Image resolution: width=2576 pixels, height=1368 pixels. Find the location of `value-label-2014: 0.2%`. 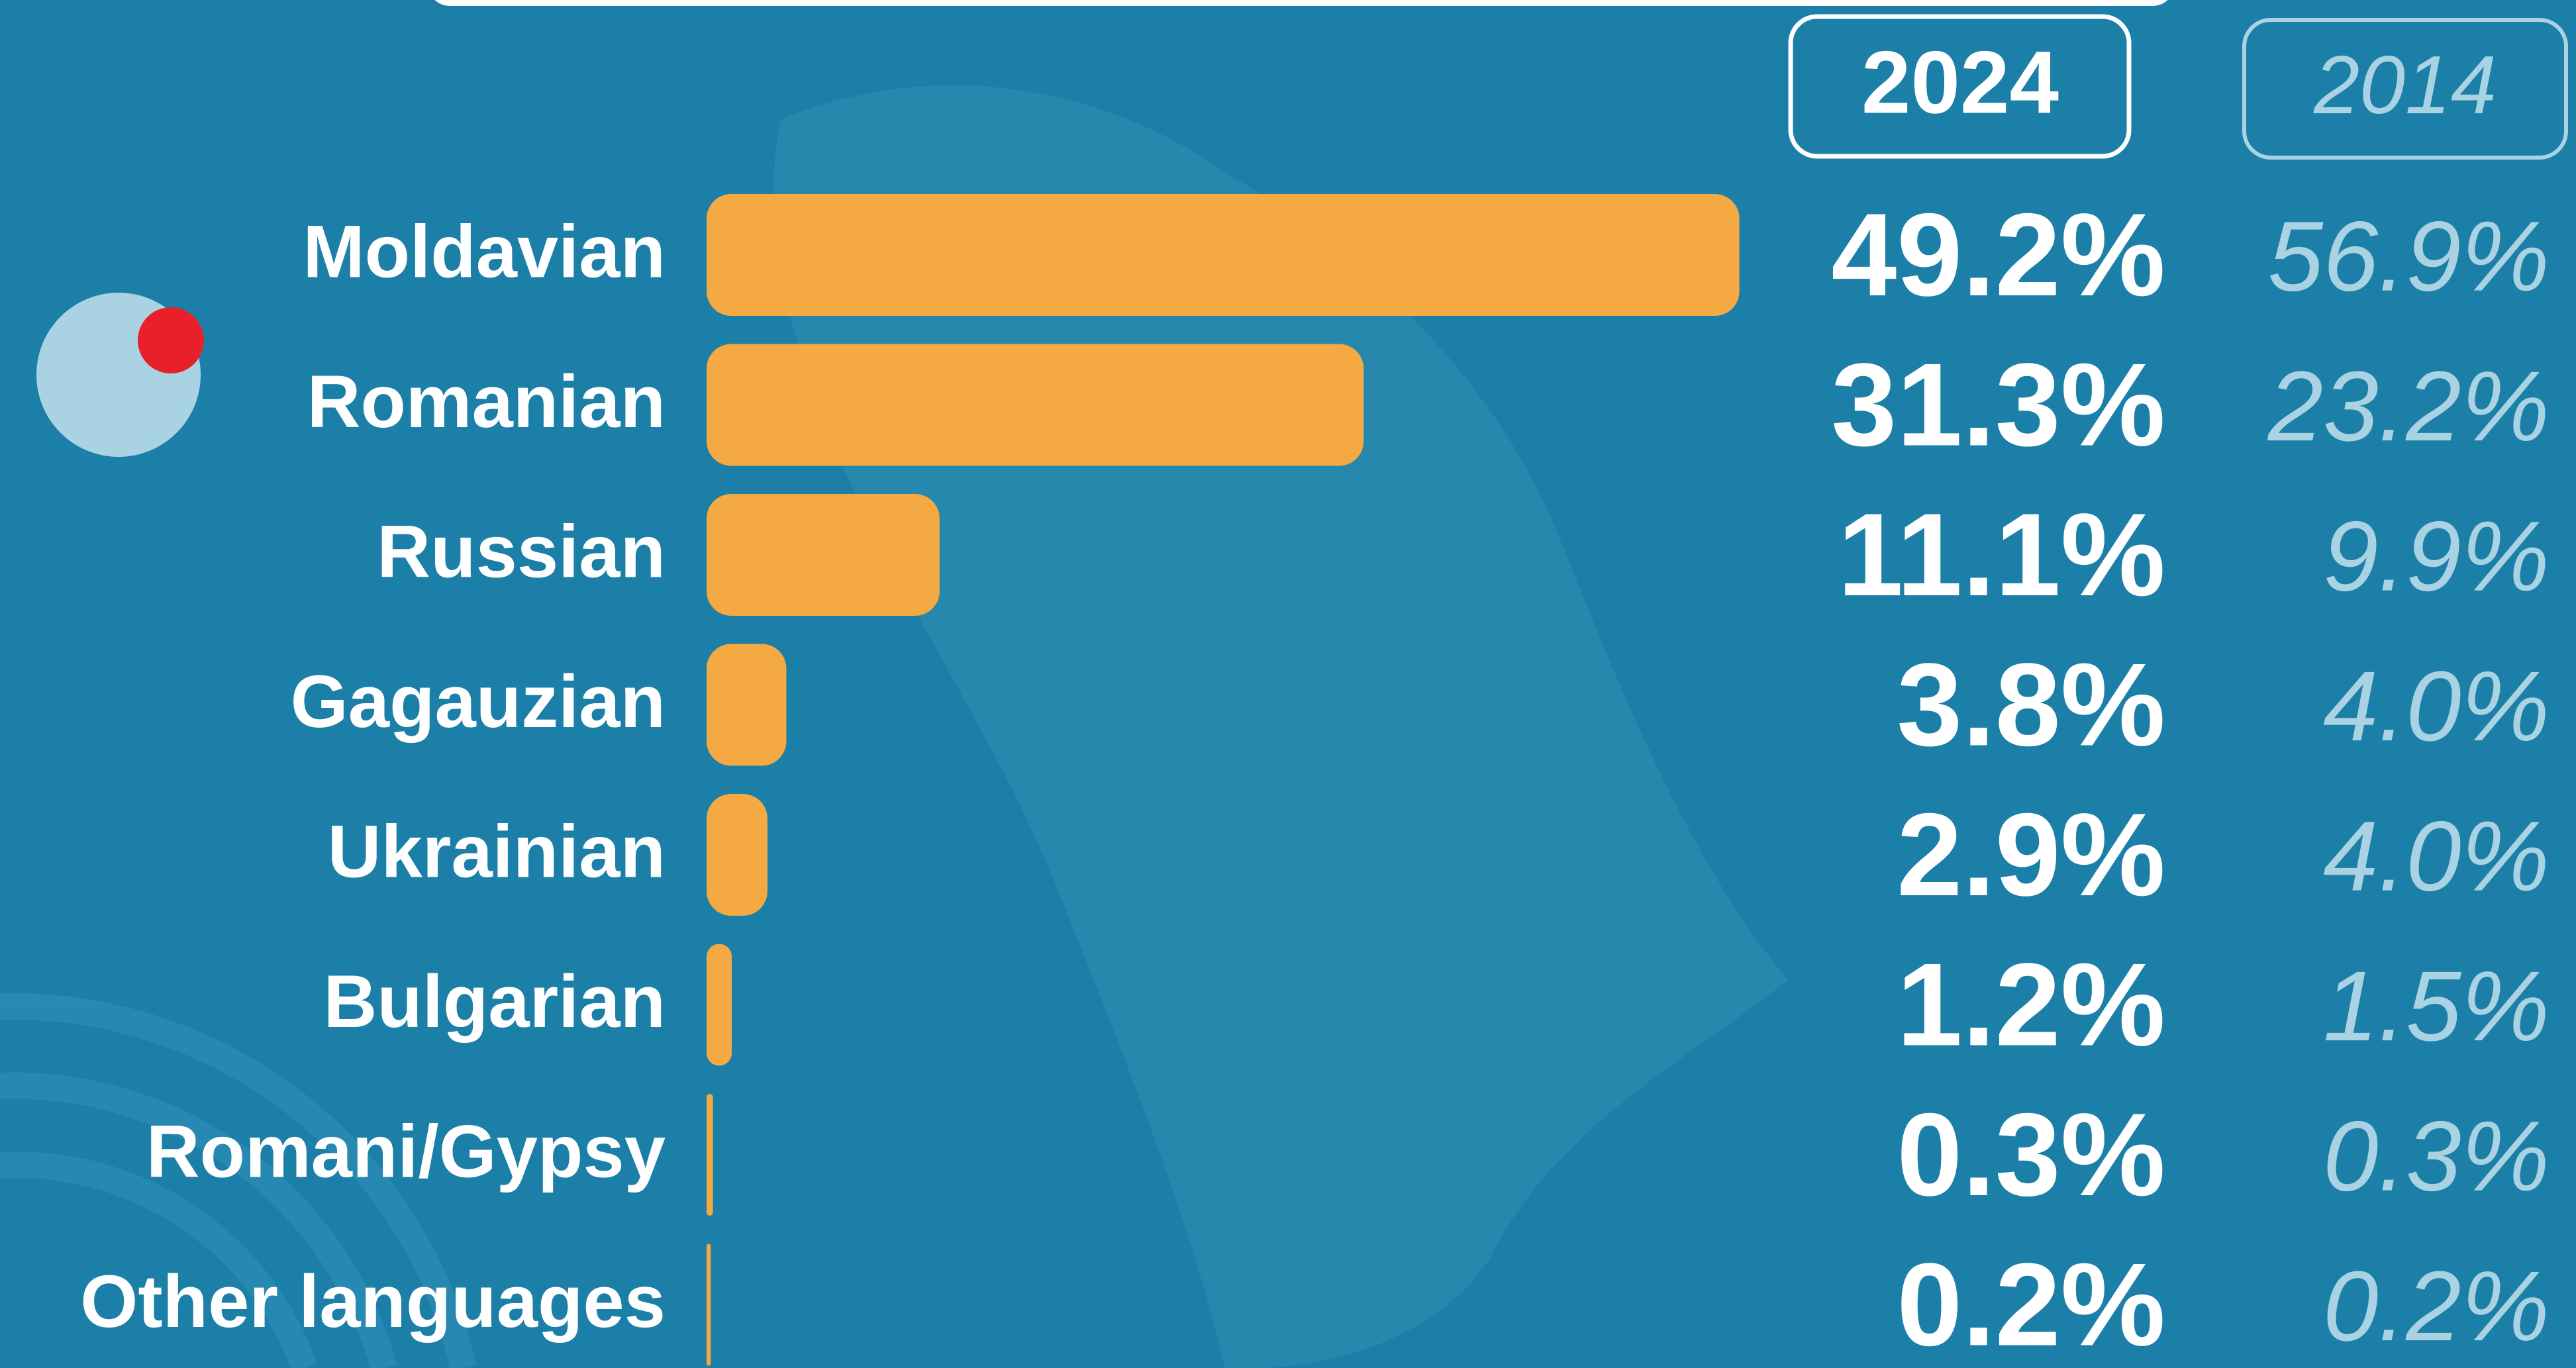

value-label-2014: 0.2% is located at coordinates (2436, 1305).